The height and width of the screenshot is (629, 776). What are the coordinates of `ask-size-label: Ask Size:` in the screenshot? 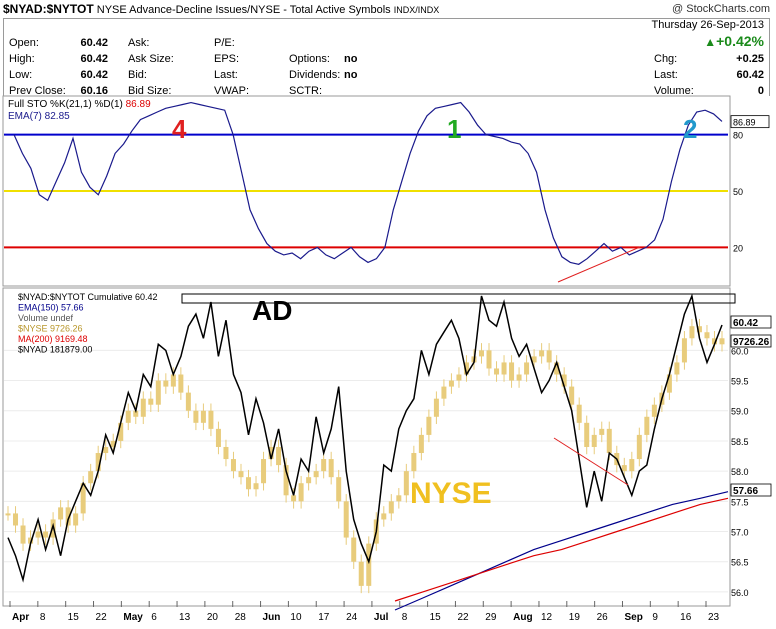 It's located at (151, 59).